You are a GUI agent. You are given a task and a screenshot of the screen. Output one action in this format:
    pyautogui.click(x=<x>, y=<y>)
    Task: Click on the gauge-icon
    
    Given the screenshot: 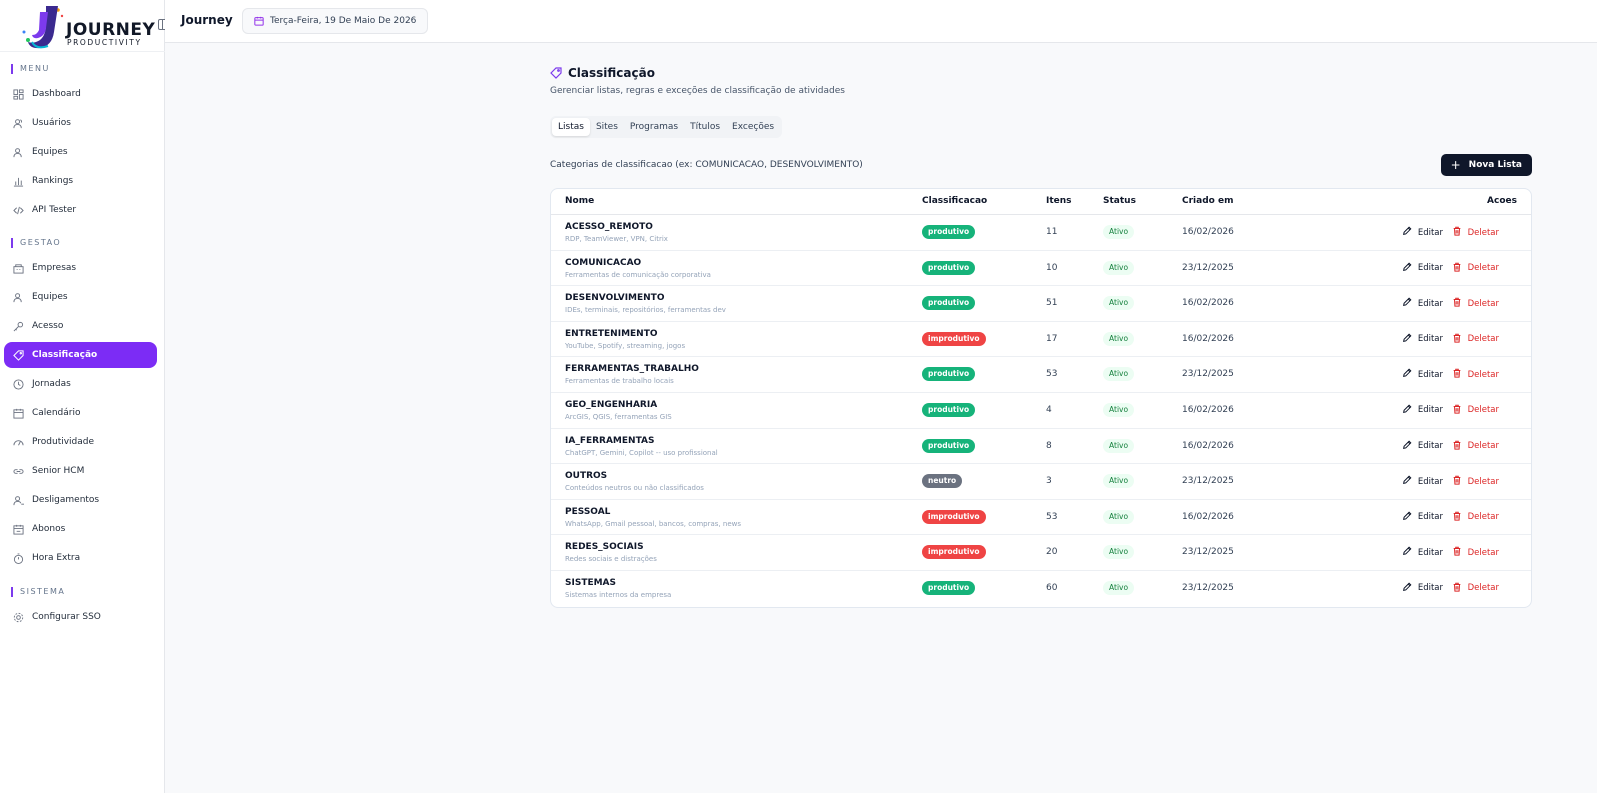 What is the action you would take?
    pyautogui.click(x=18, y=442)
    